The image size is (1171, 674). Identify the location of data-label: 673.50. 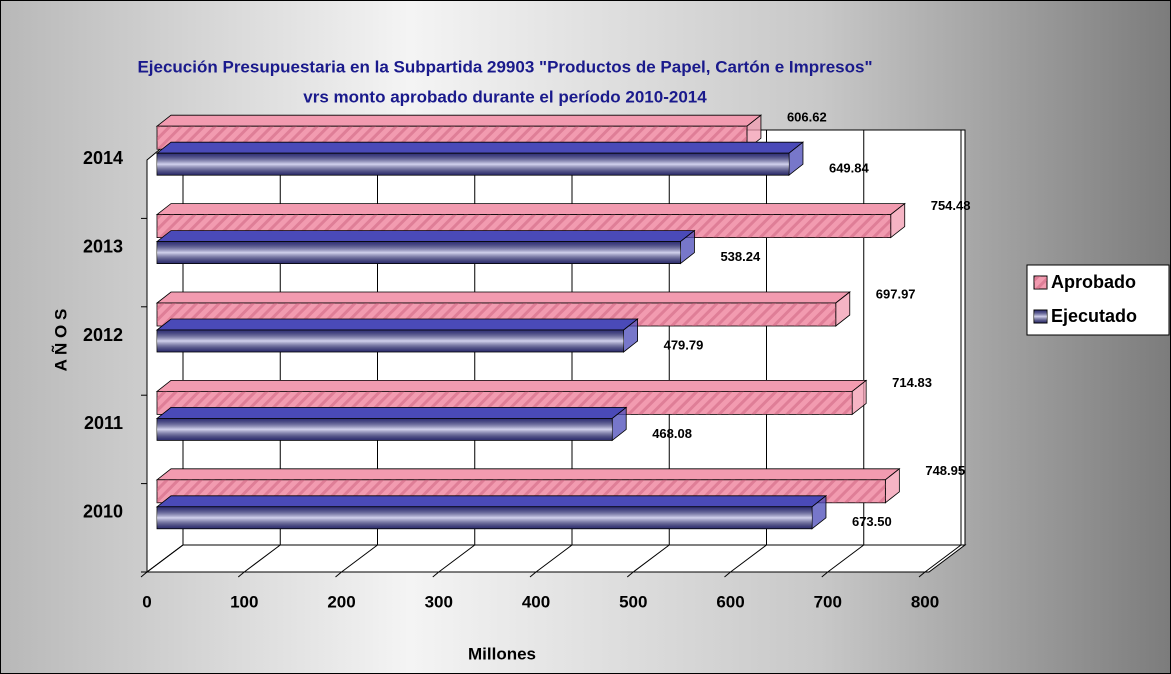
(872, 521).